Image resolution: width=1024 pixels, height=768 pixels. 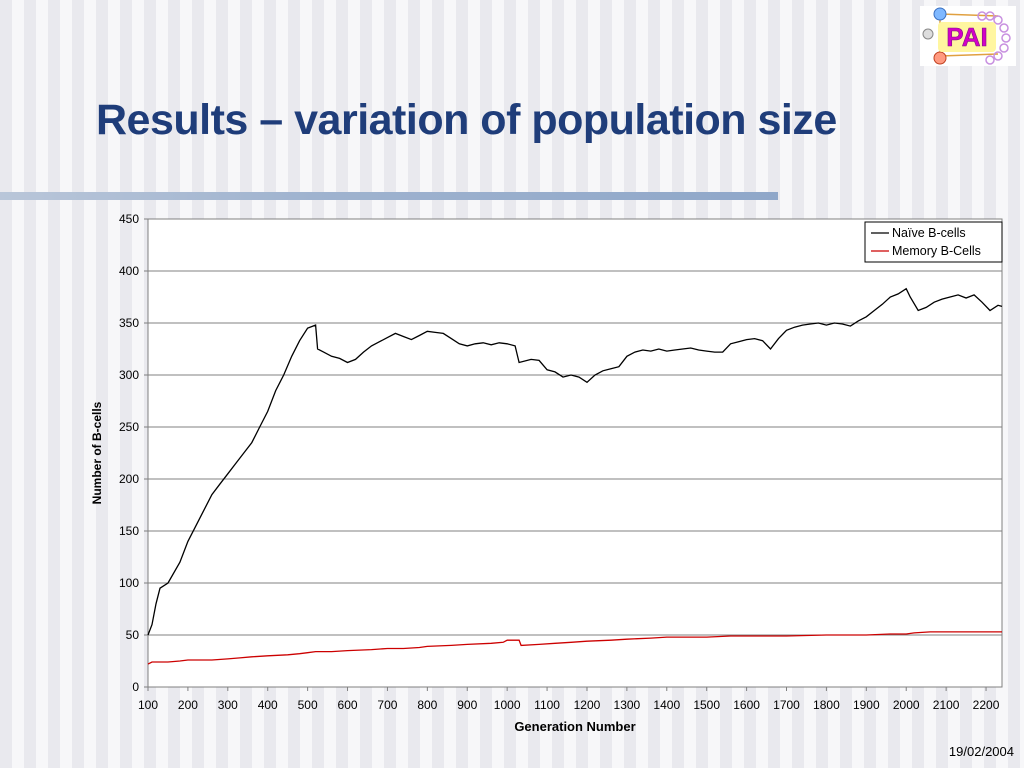 What do you see at coordinates (129, 219) in the screenshot?
I see `y-tick-label-450: 450` at bounding box center [129, 219].